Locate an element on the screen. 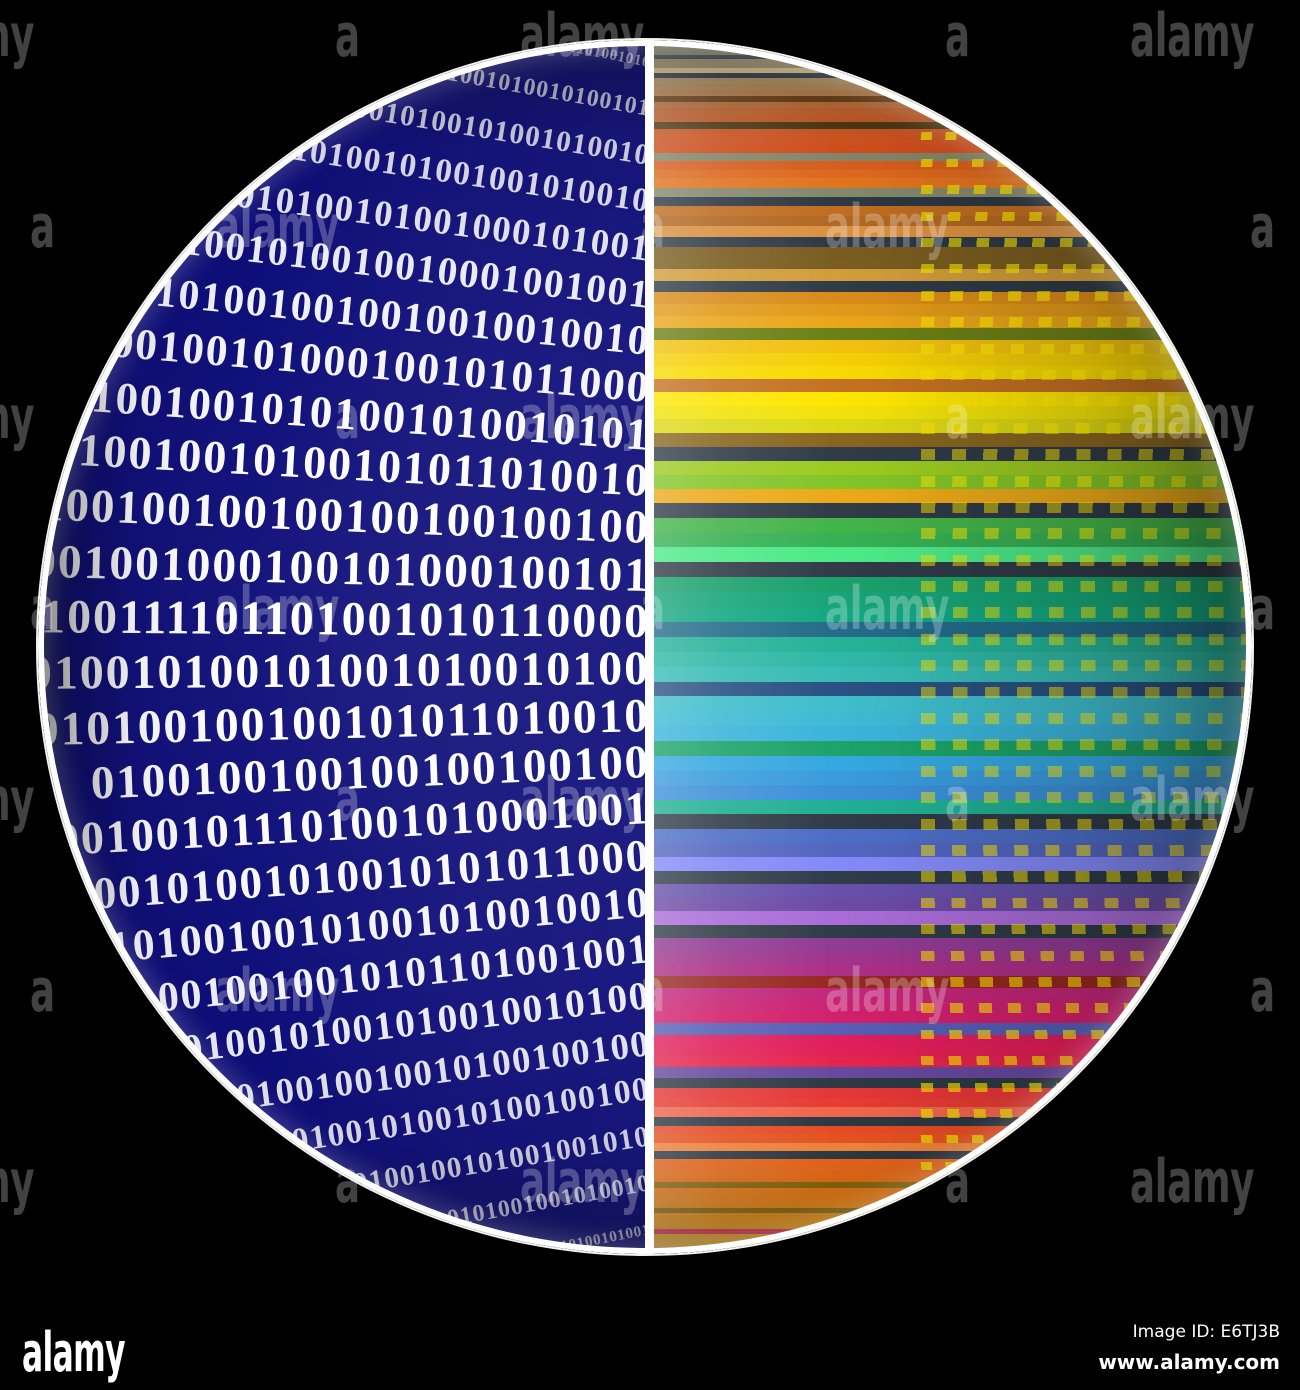  binary-row: 001101010010100101001010010100 is located at coordinates (344, 672).